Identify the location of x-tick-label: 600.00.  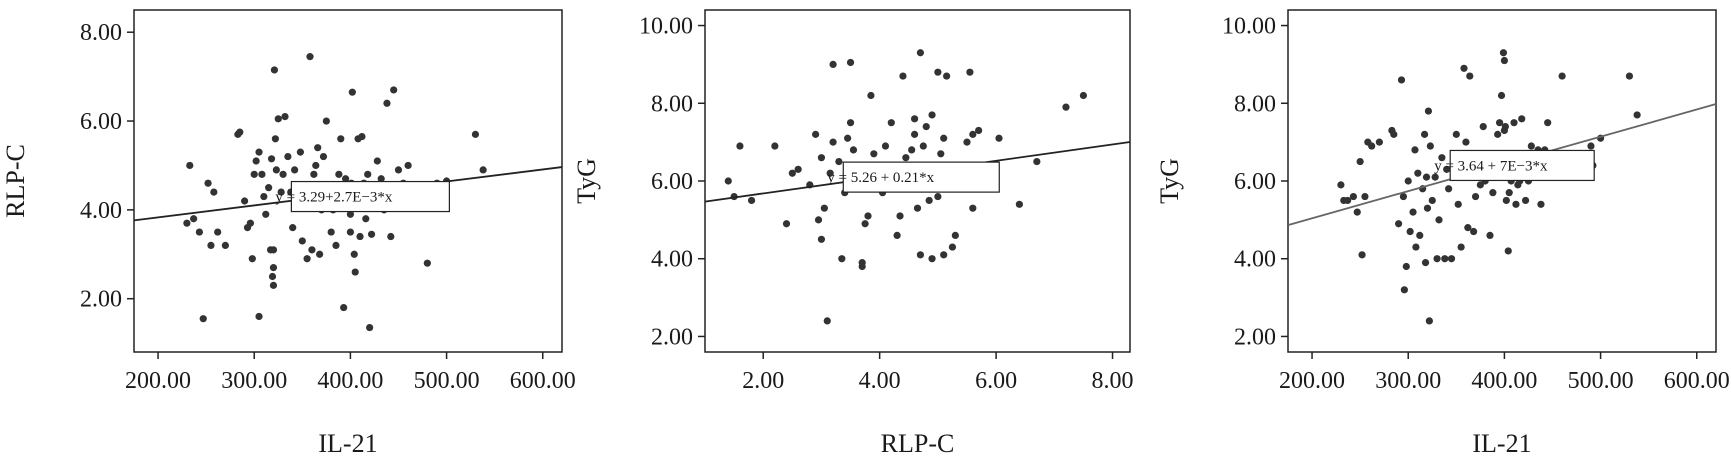
(543, 381).